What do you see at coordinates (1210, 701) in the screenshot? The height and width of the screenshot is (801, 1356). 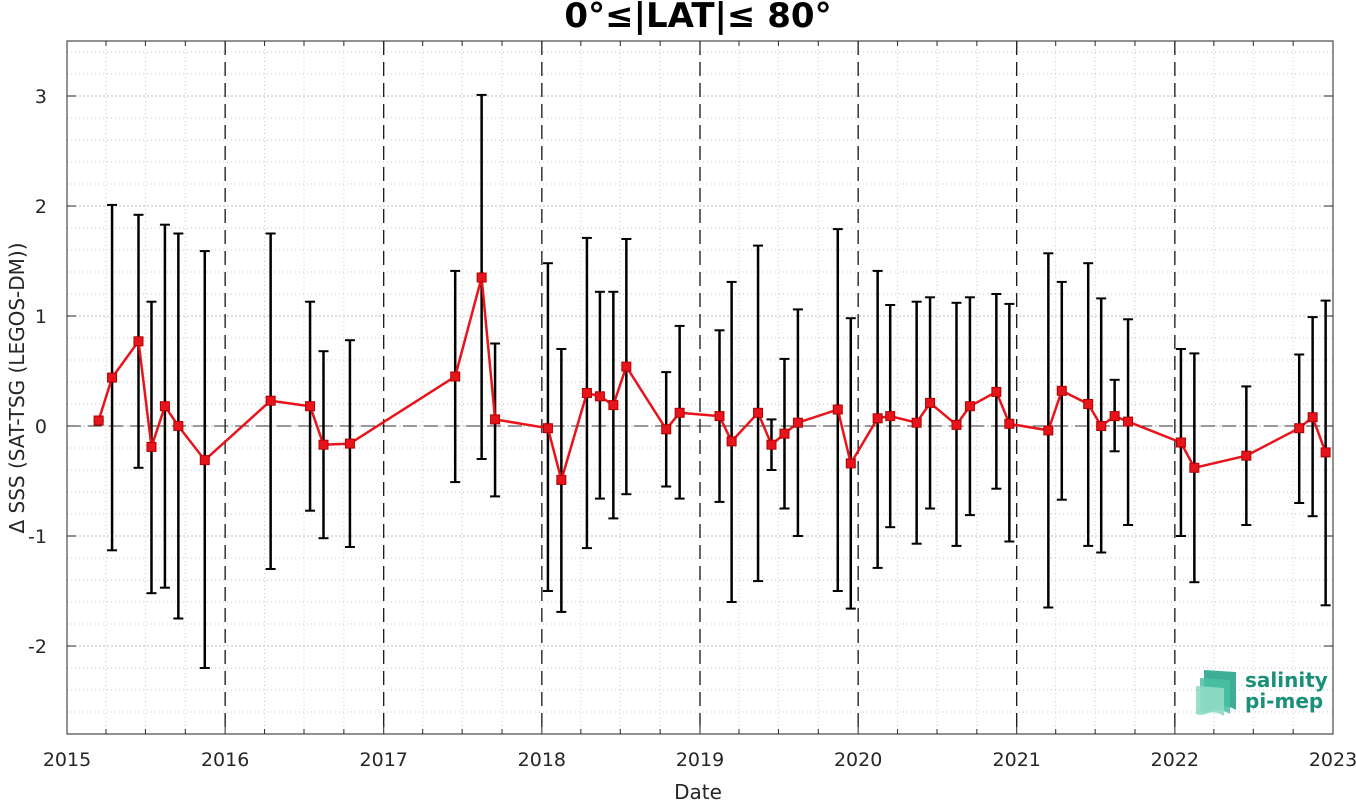 I see `logo-wave-front` at bounding box center [1210, 701].